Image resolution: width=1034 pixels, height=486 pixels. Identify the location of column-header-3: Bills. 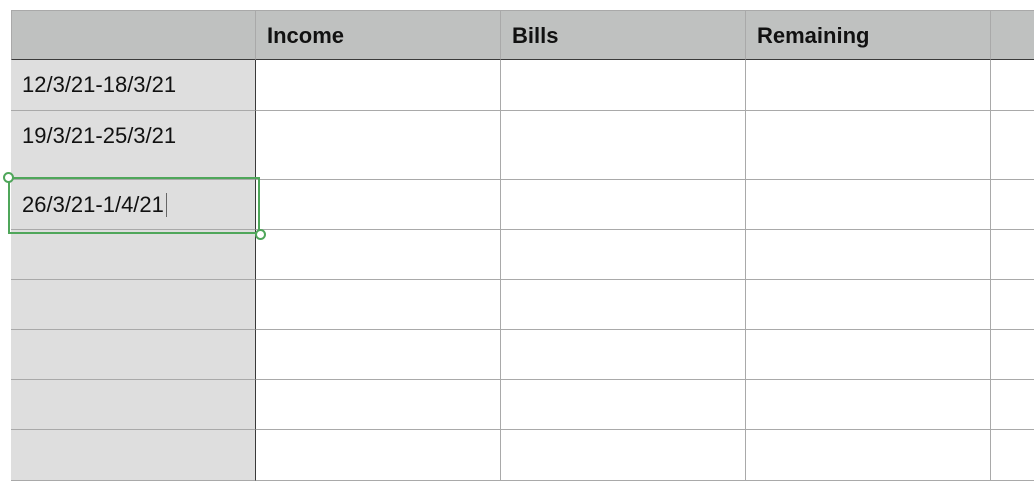
(623, 35).